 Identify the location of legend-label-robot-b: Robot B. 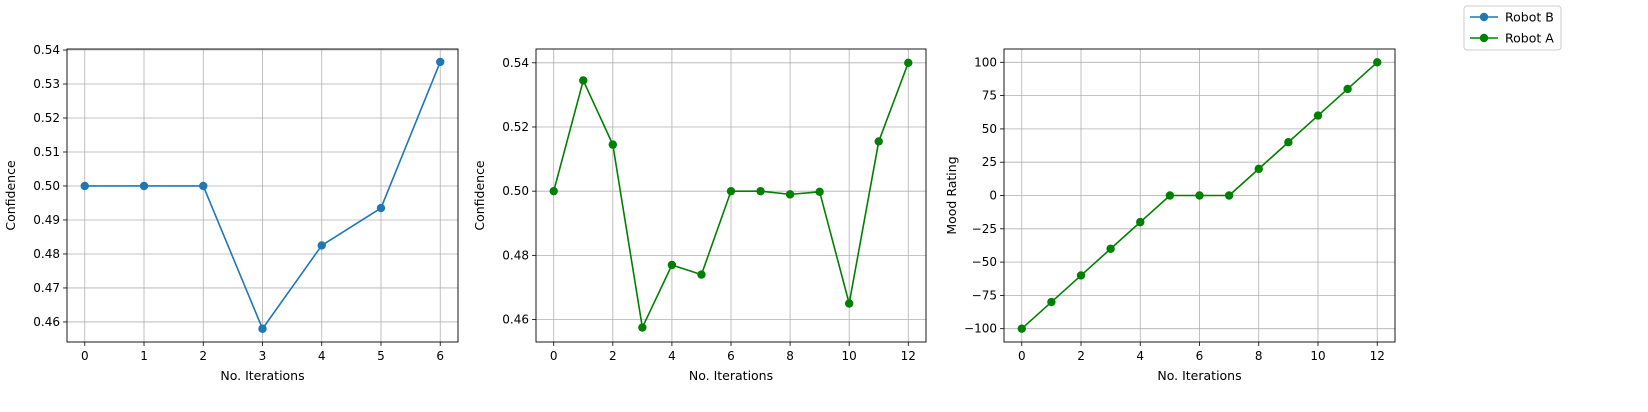
(1529, 17).